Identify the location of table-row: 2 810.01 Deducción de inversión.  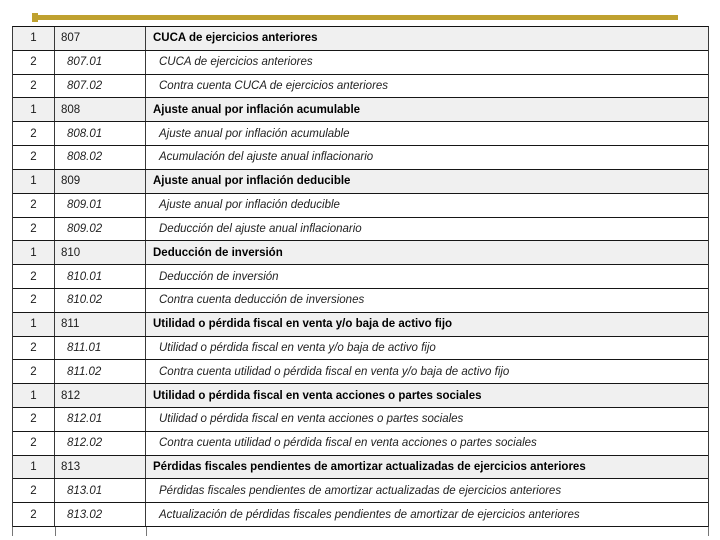
(360, 277).